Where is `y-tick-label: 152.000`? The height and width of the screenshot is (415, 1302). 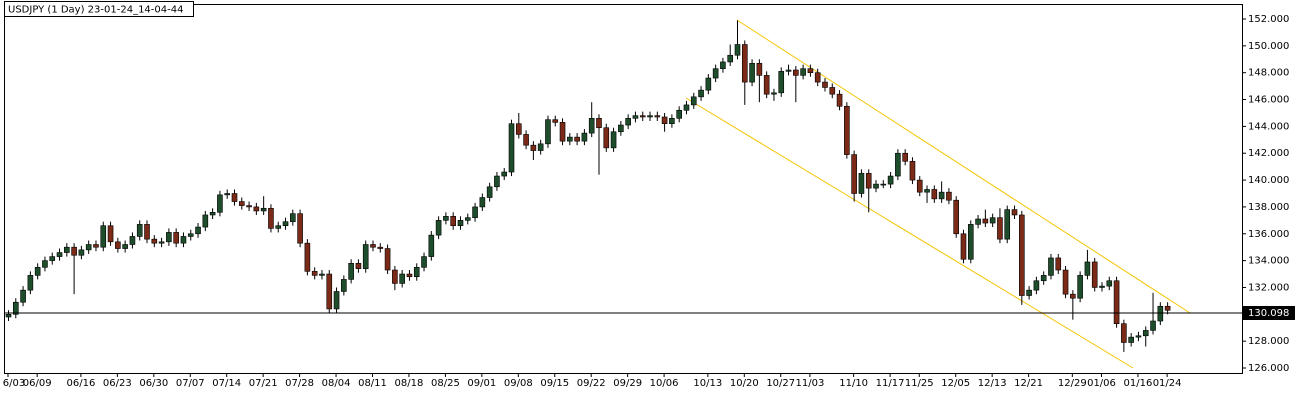
y-tick-label: 152.000 is located at coordinates (1268, 19).